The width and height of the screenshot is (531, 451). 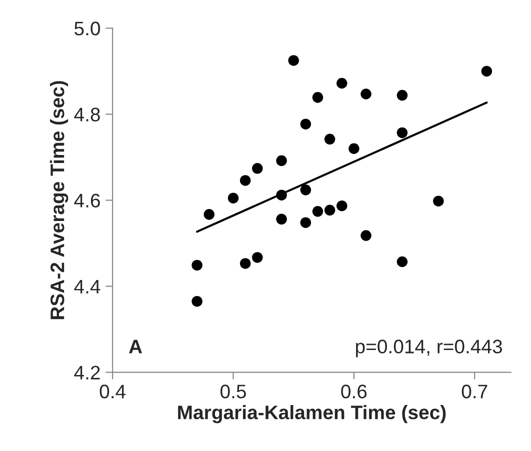 I want to click on y-tick-label: 4.4, so click(x=87, y=287).